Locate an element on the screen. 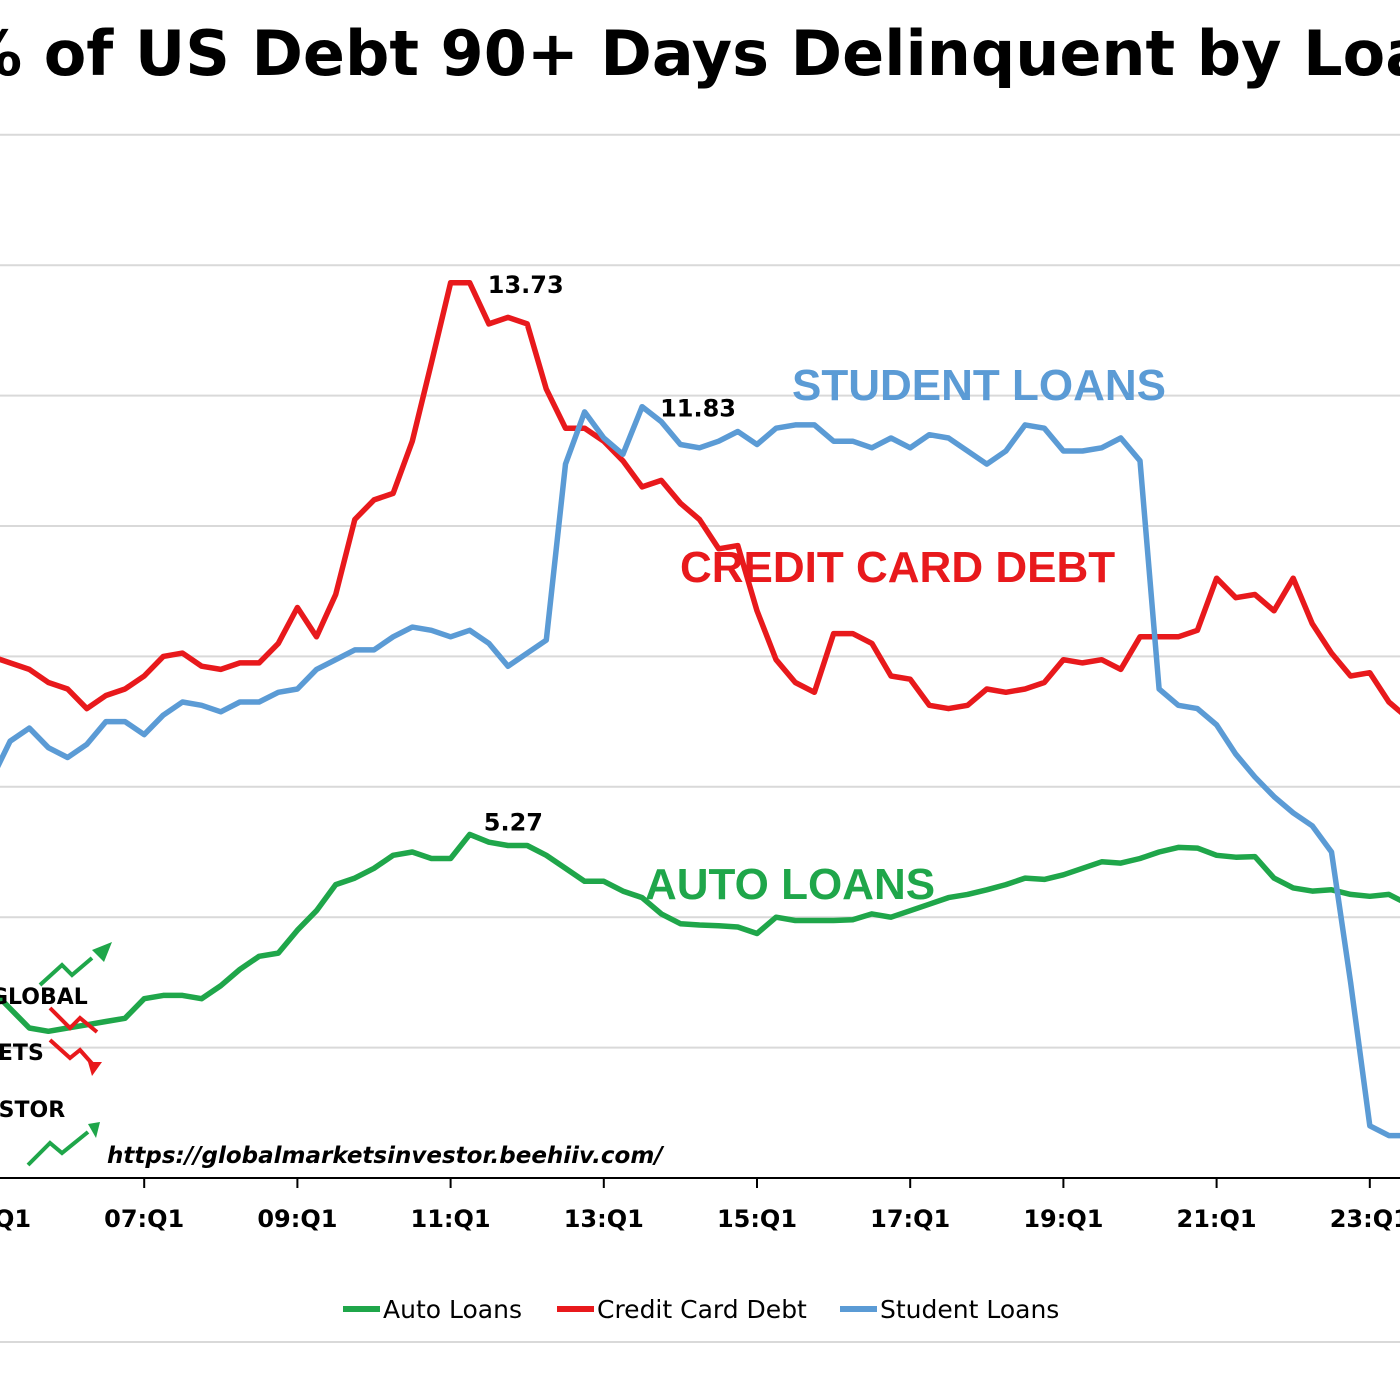 Image resolution: width=1400 pixels, height=1400 pixels. up-arrow-icon is located at coordinates (66, 971).